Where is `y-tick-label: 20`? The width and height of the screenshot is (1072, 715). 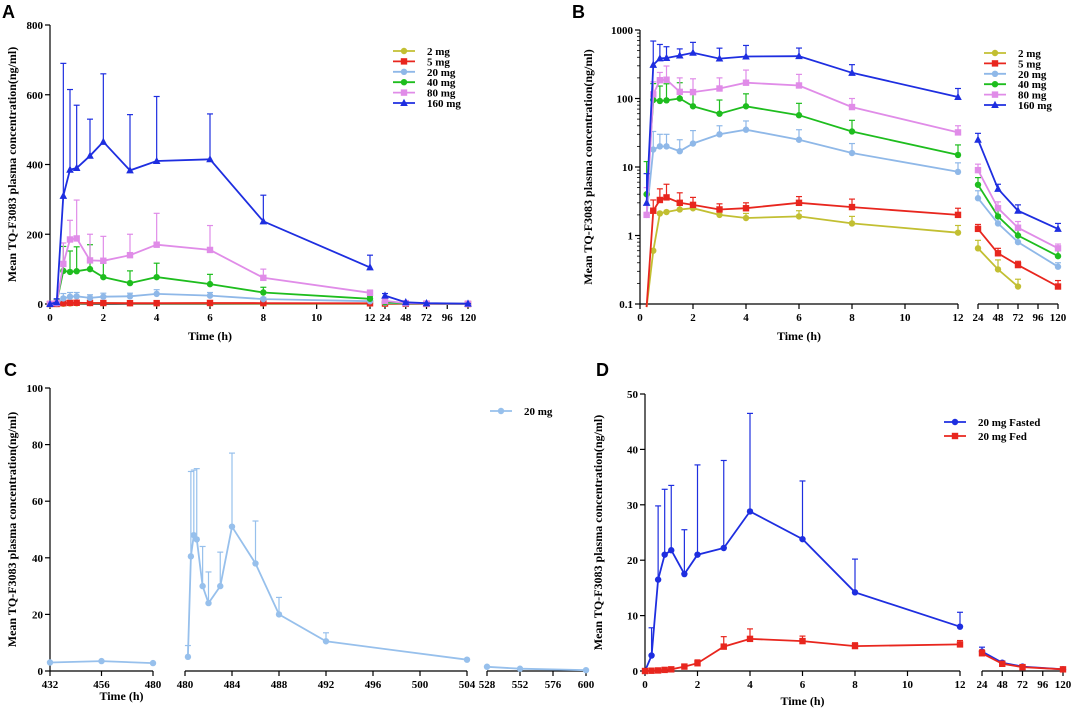
y-tick-label: 20 is located at coordinates (38, 615).